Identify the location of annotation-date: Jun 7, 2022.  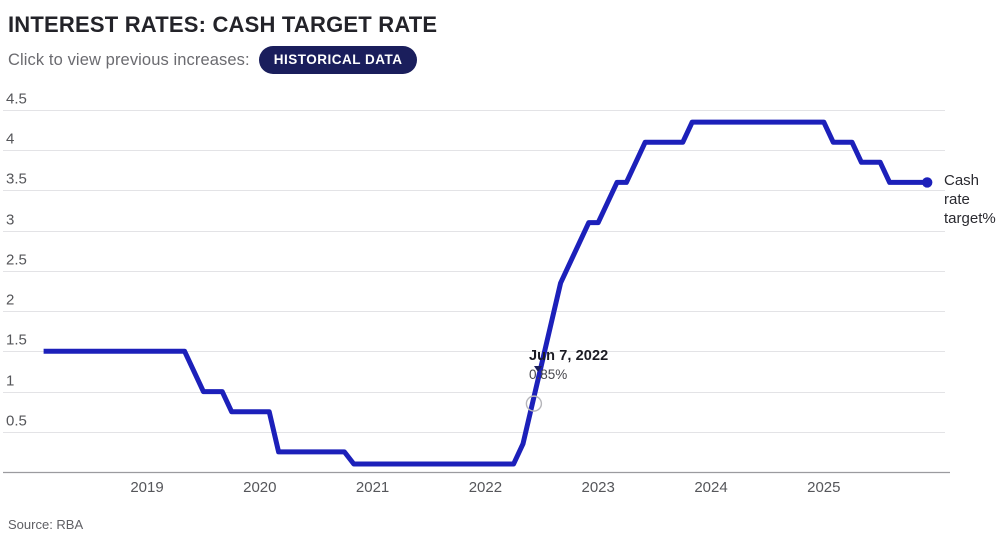
(569, 356).